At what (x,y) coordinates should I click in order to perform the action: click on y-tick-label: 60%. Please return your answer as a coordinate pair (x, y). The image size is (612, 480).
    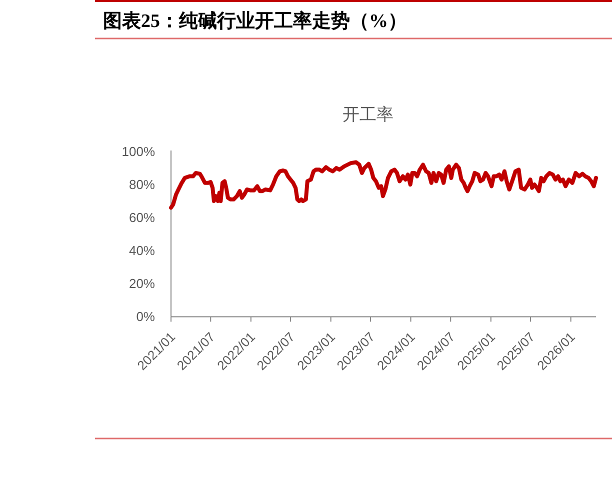
    Looking at the image, I should click on (142, 218).